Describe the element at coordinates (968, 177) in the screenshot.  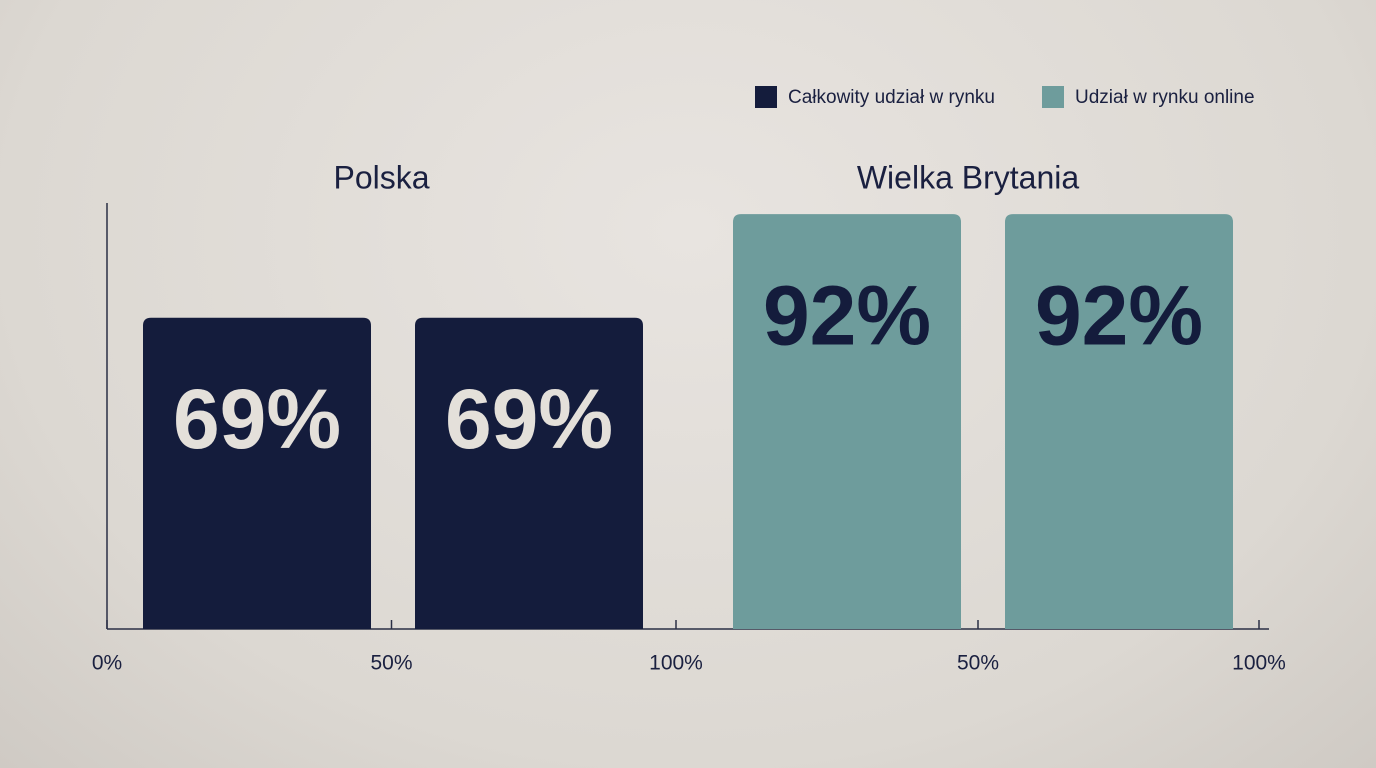
I see `panel-title: Wielka Brytania` at that location.